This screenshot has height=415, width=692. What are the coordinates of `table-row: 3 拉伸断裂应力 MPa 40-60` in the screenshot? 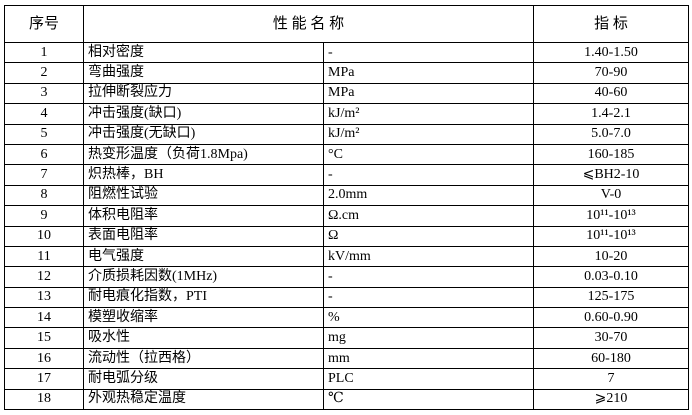 It's located at (347, 93).